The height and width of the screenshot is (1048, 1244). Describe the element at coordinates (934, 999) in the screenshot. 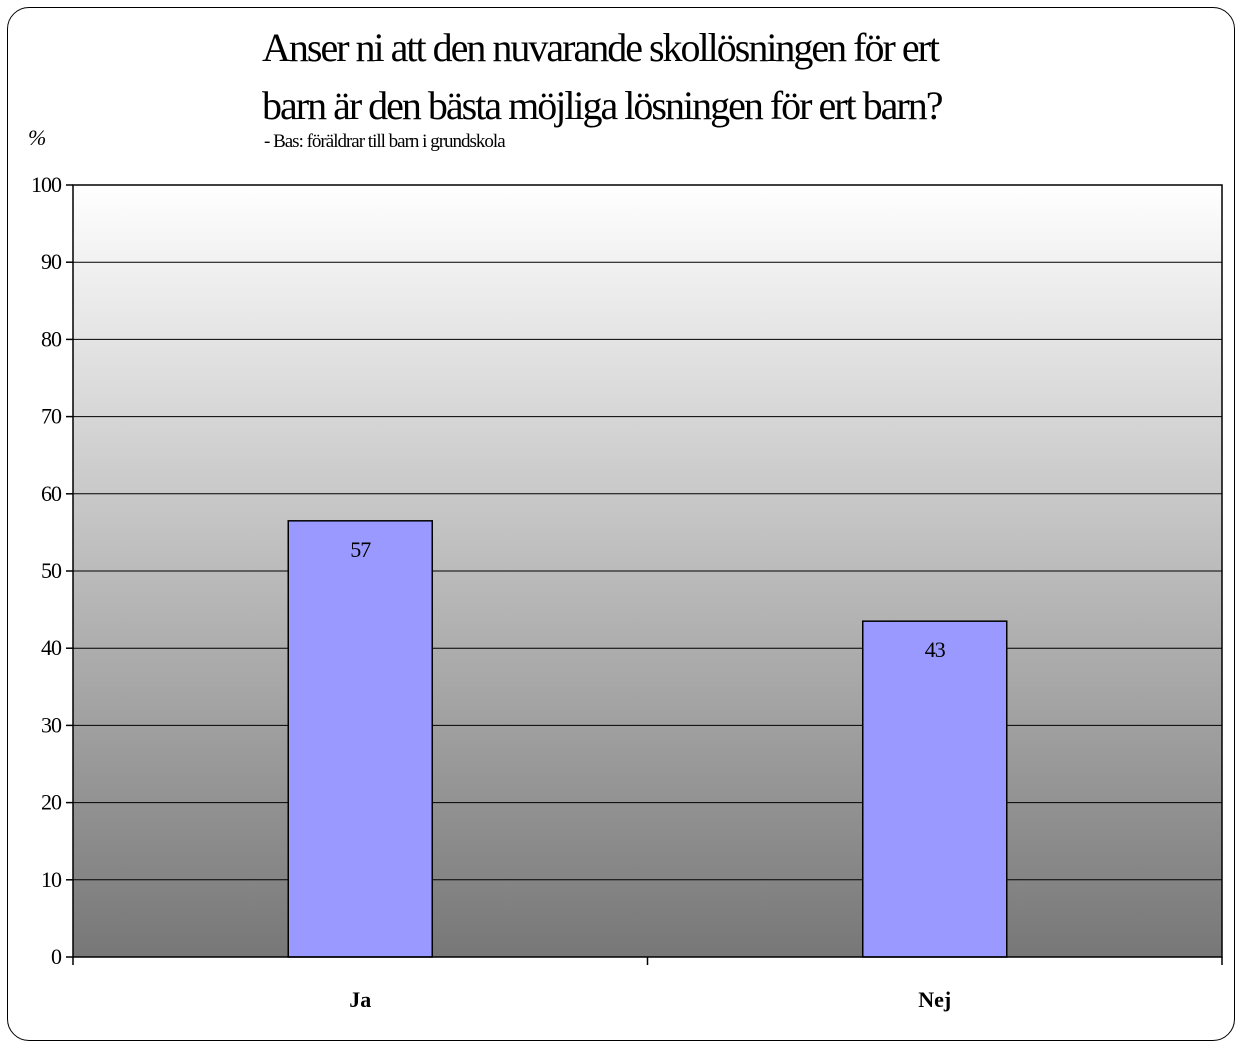

I see `x-category-label: Nej` at that location.